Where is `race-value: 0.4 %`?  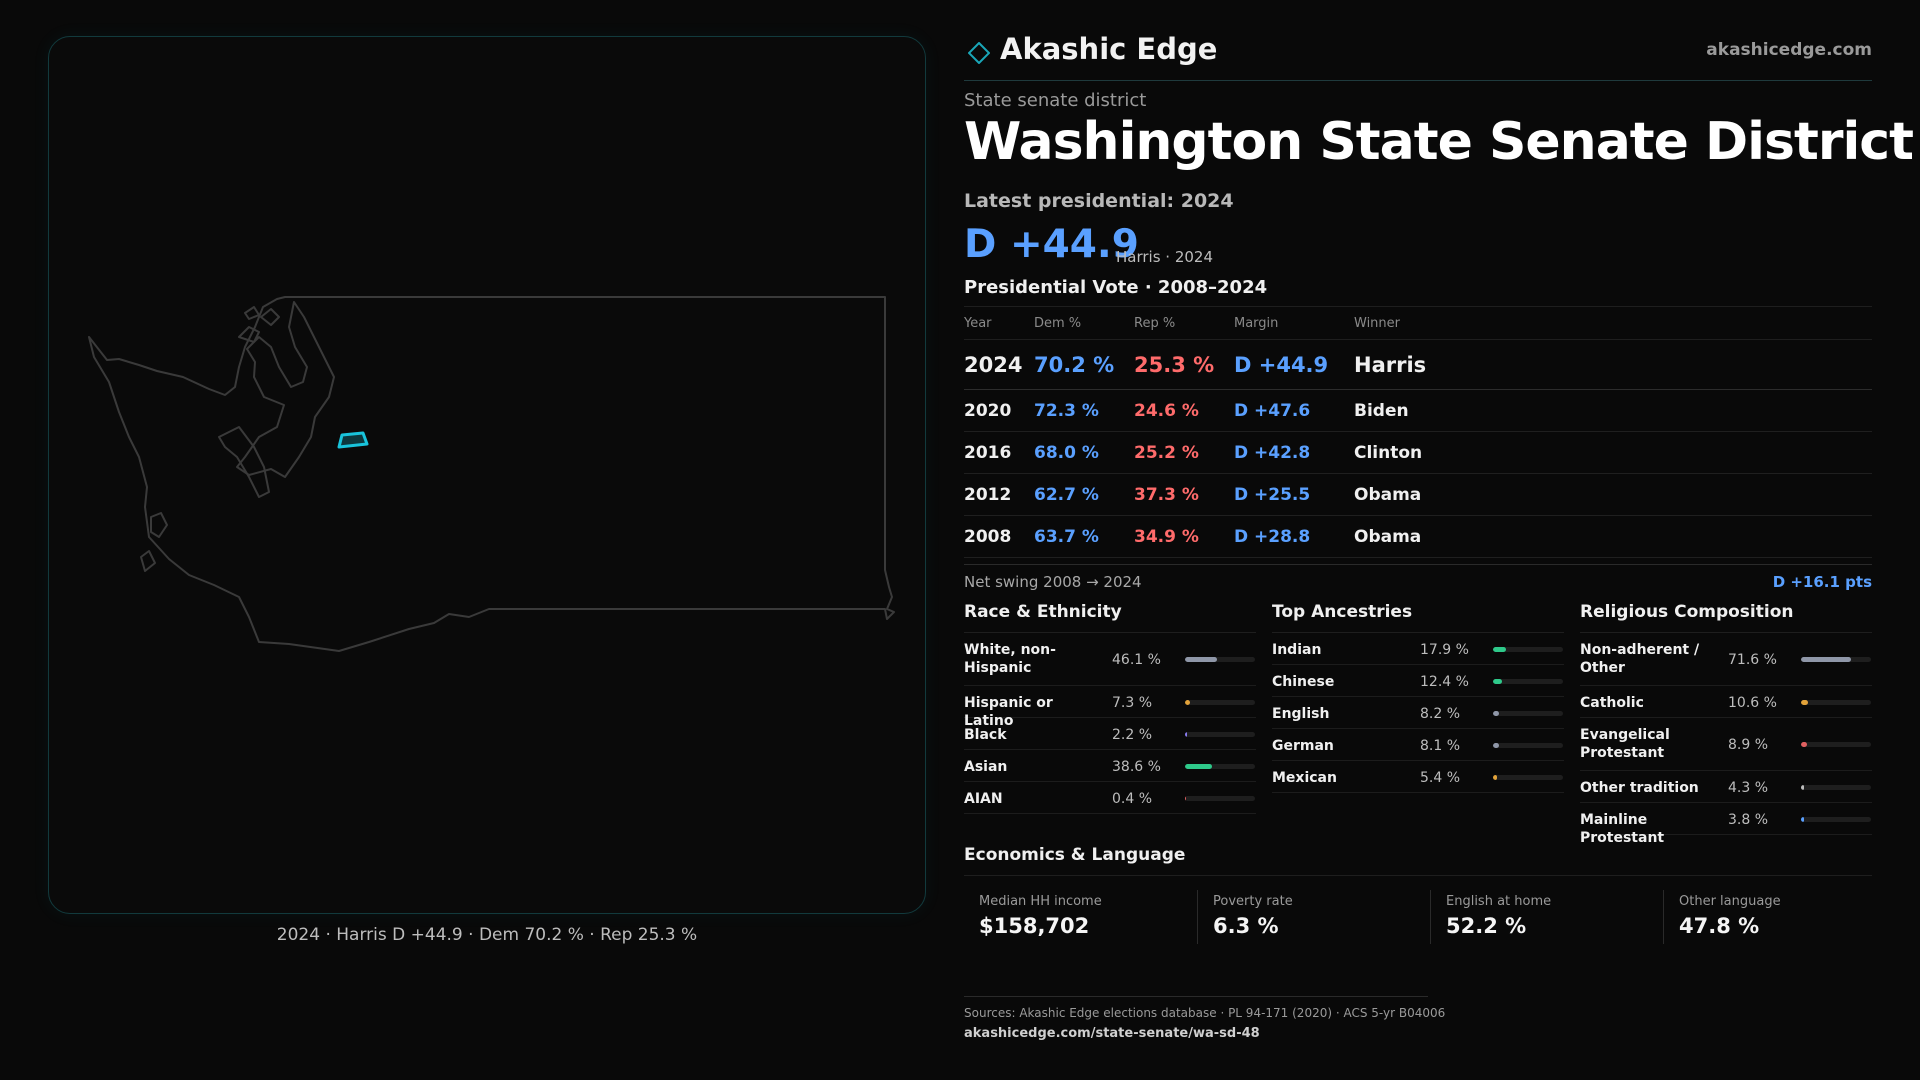
race-value: 0.4 % is located at coordinates (1132, 799).